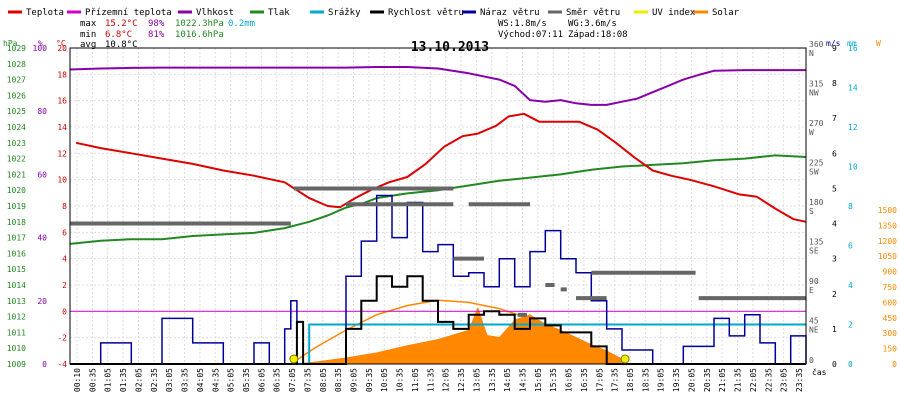 The image size is (900, 400). Describe the element at coordinates (553, 380) in the screenshot. I see `tick-label-time: 15:35` at that location.